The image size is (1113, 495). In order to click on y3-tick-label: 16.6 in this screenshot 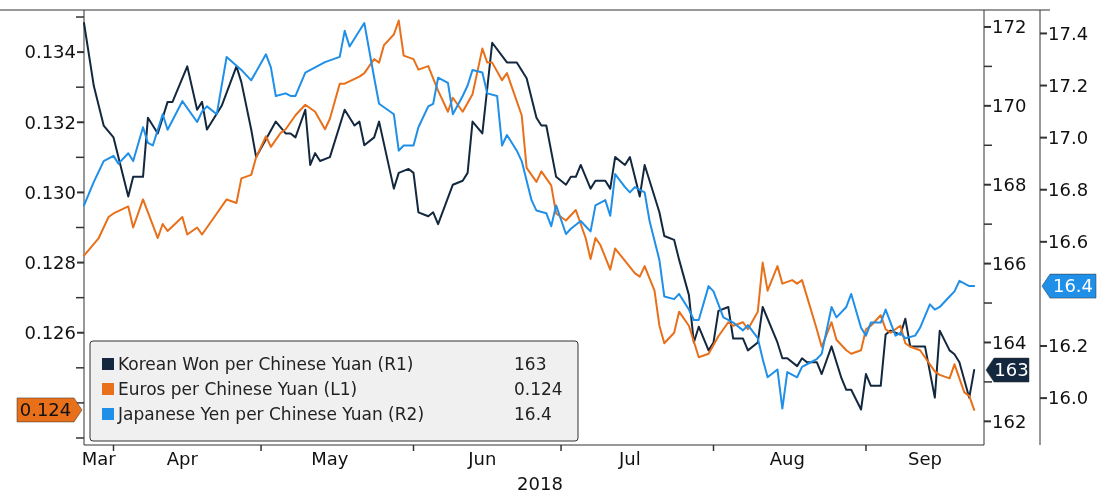, I will do `click(1068, 242)`.